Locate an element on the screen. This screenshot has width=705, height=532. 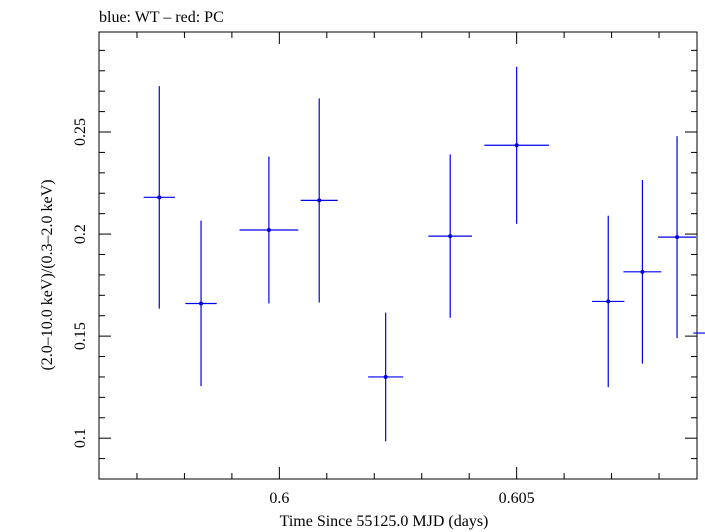
x-axis-label: Time Since 55125.0 MJD (days) is located at coordinates (384, 521).